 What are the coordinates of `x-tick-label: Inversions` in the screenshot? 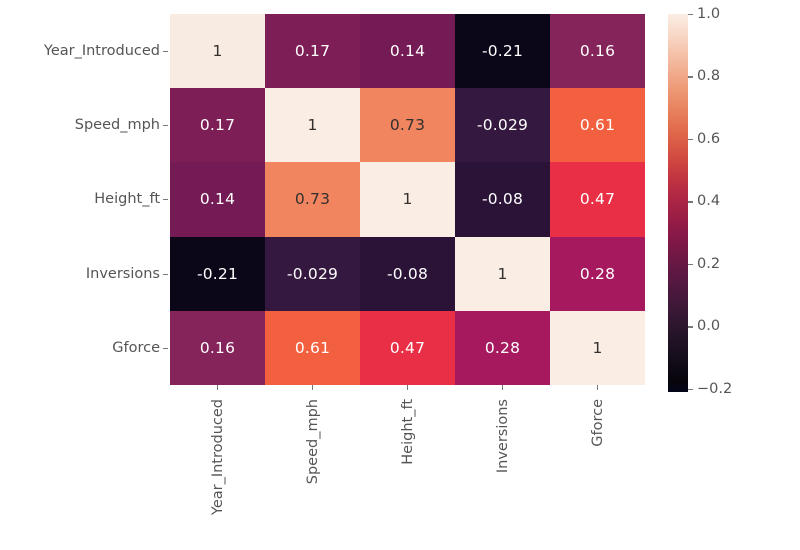 It's located at (502, 436).